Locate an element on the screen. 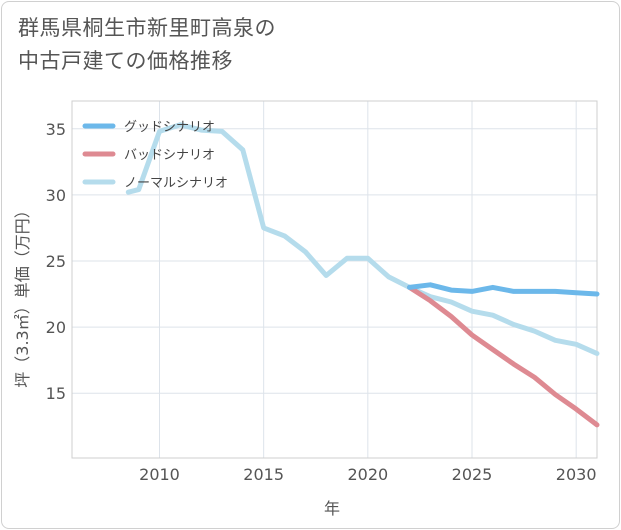 This screenshot has height=530, width=621. y-tick-labels: 15 20 25 30 35 is located at coordinates (56, 261).